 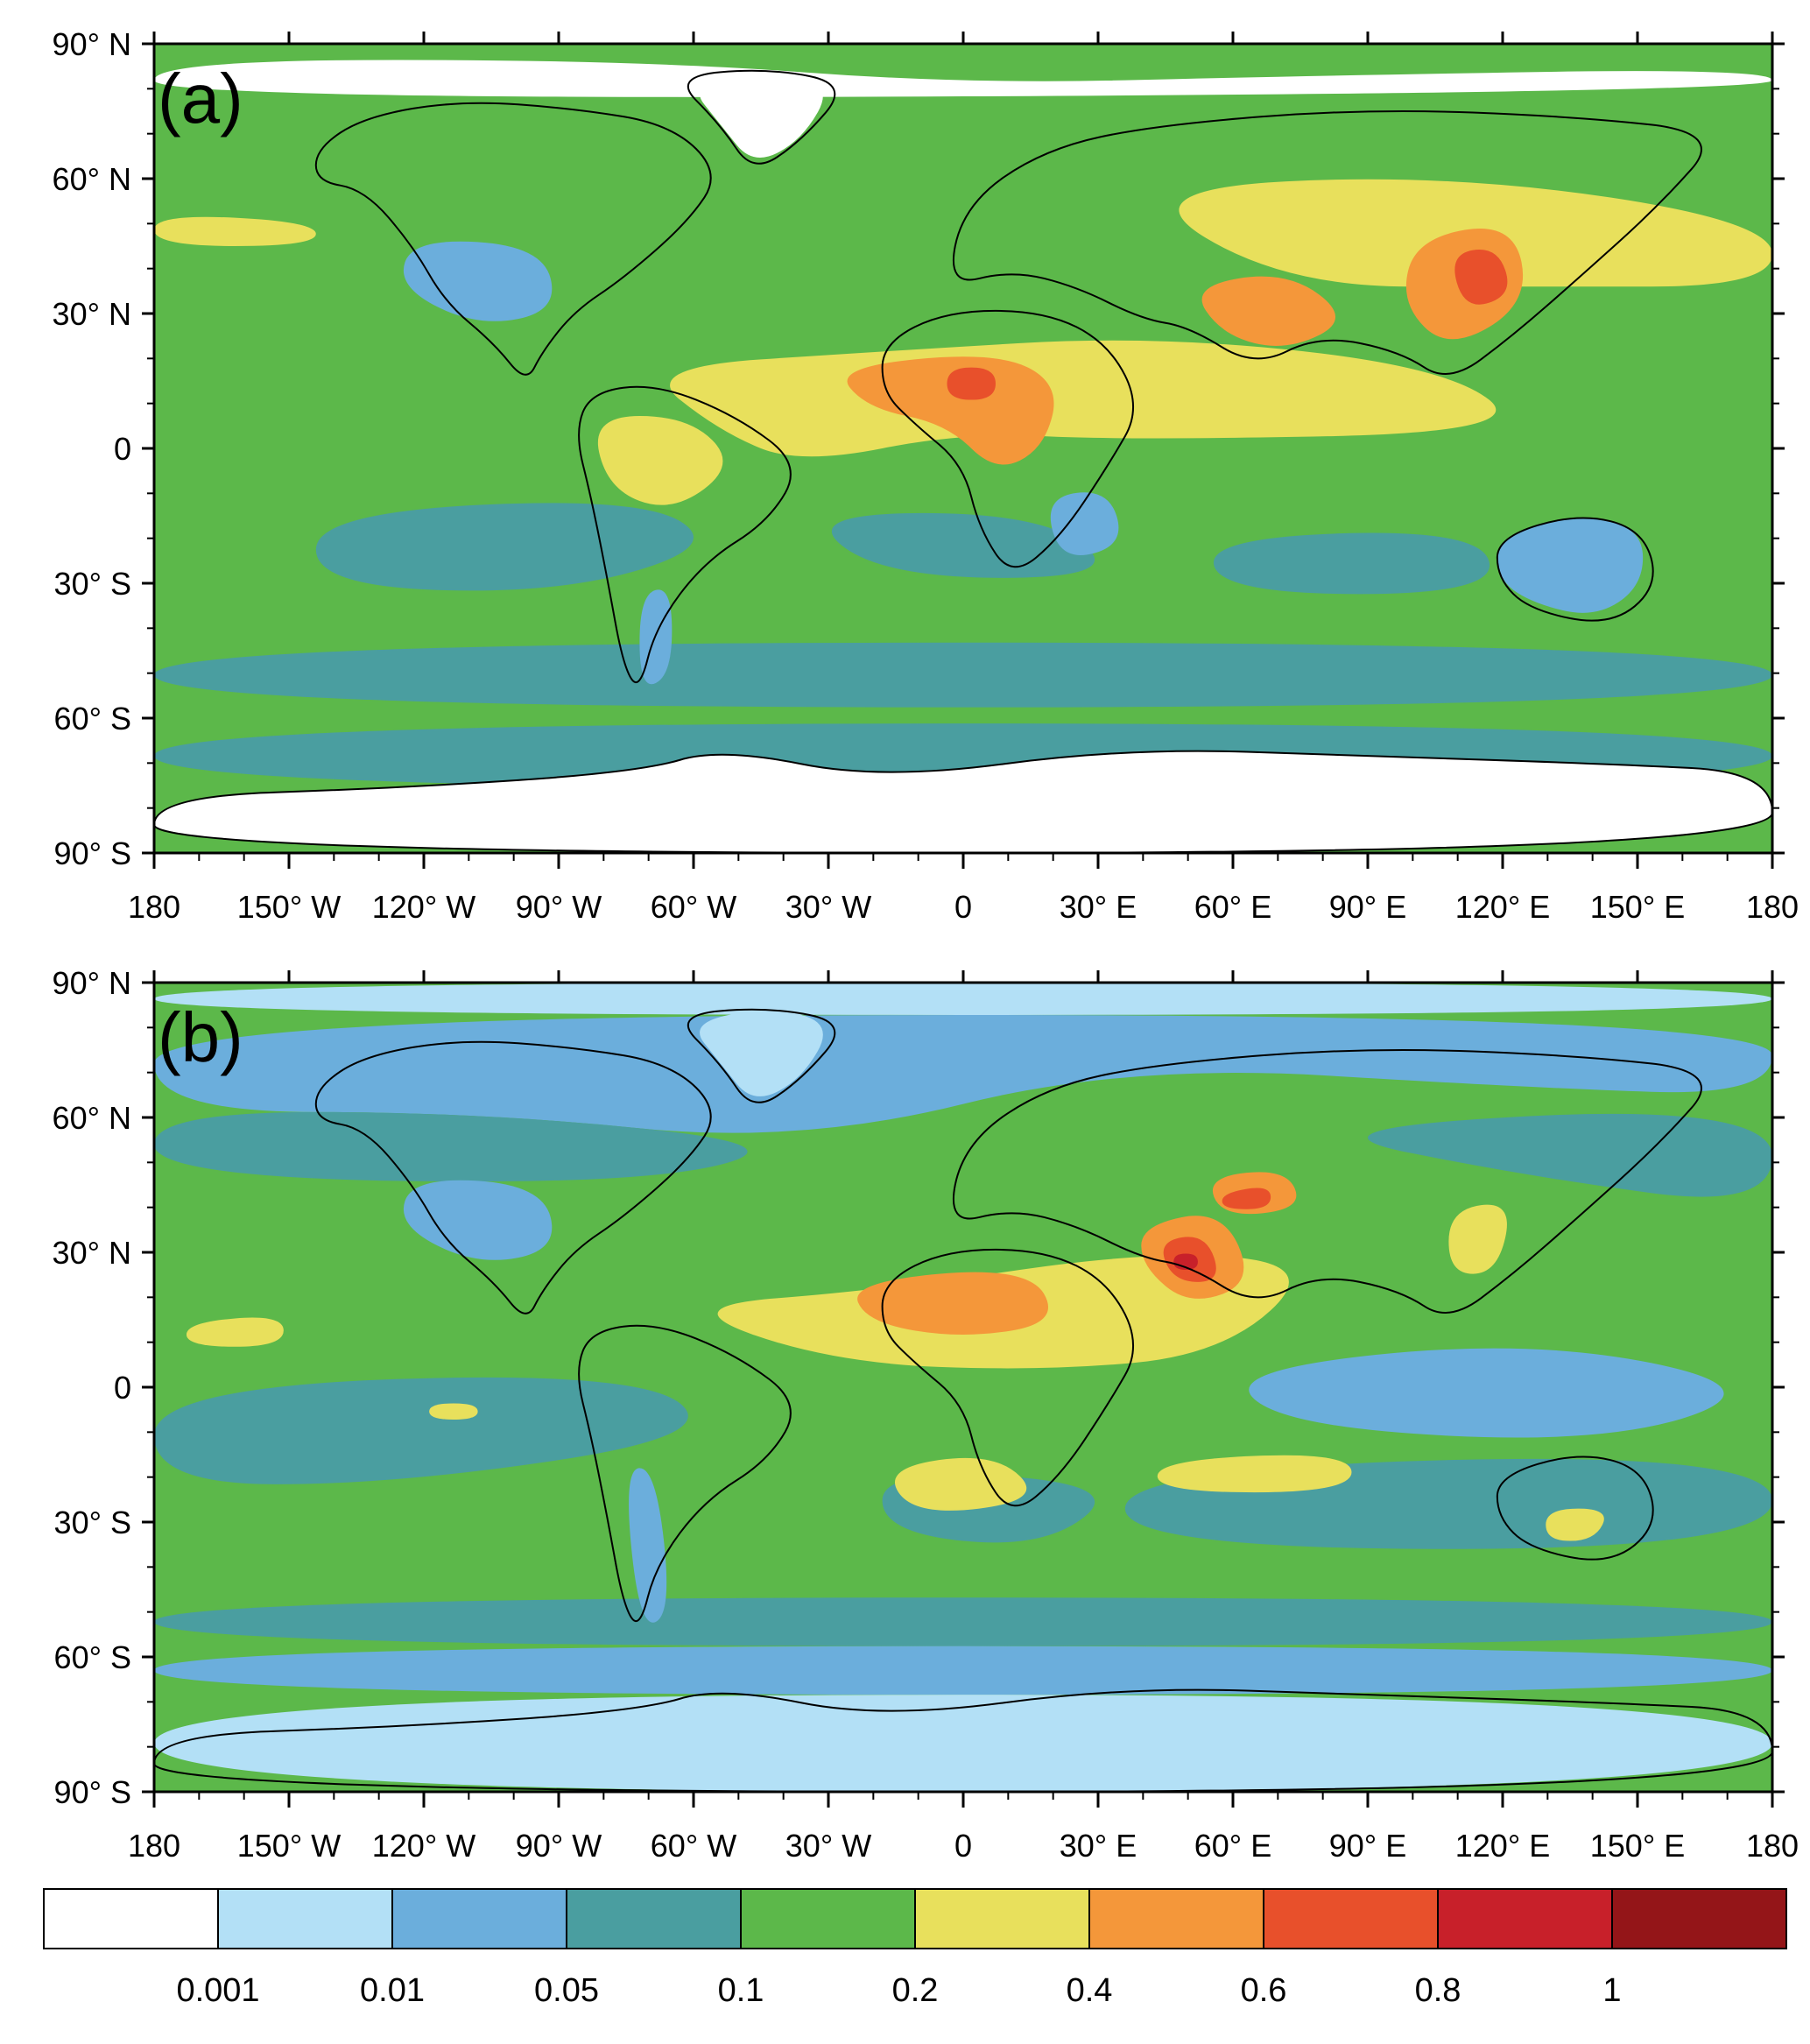 I want to click on colorbar-label: 0.4, so click(x=1090, y=1990).